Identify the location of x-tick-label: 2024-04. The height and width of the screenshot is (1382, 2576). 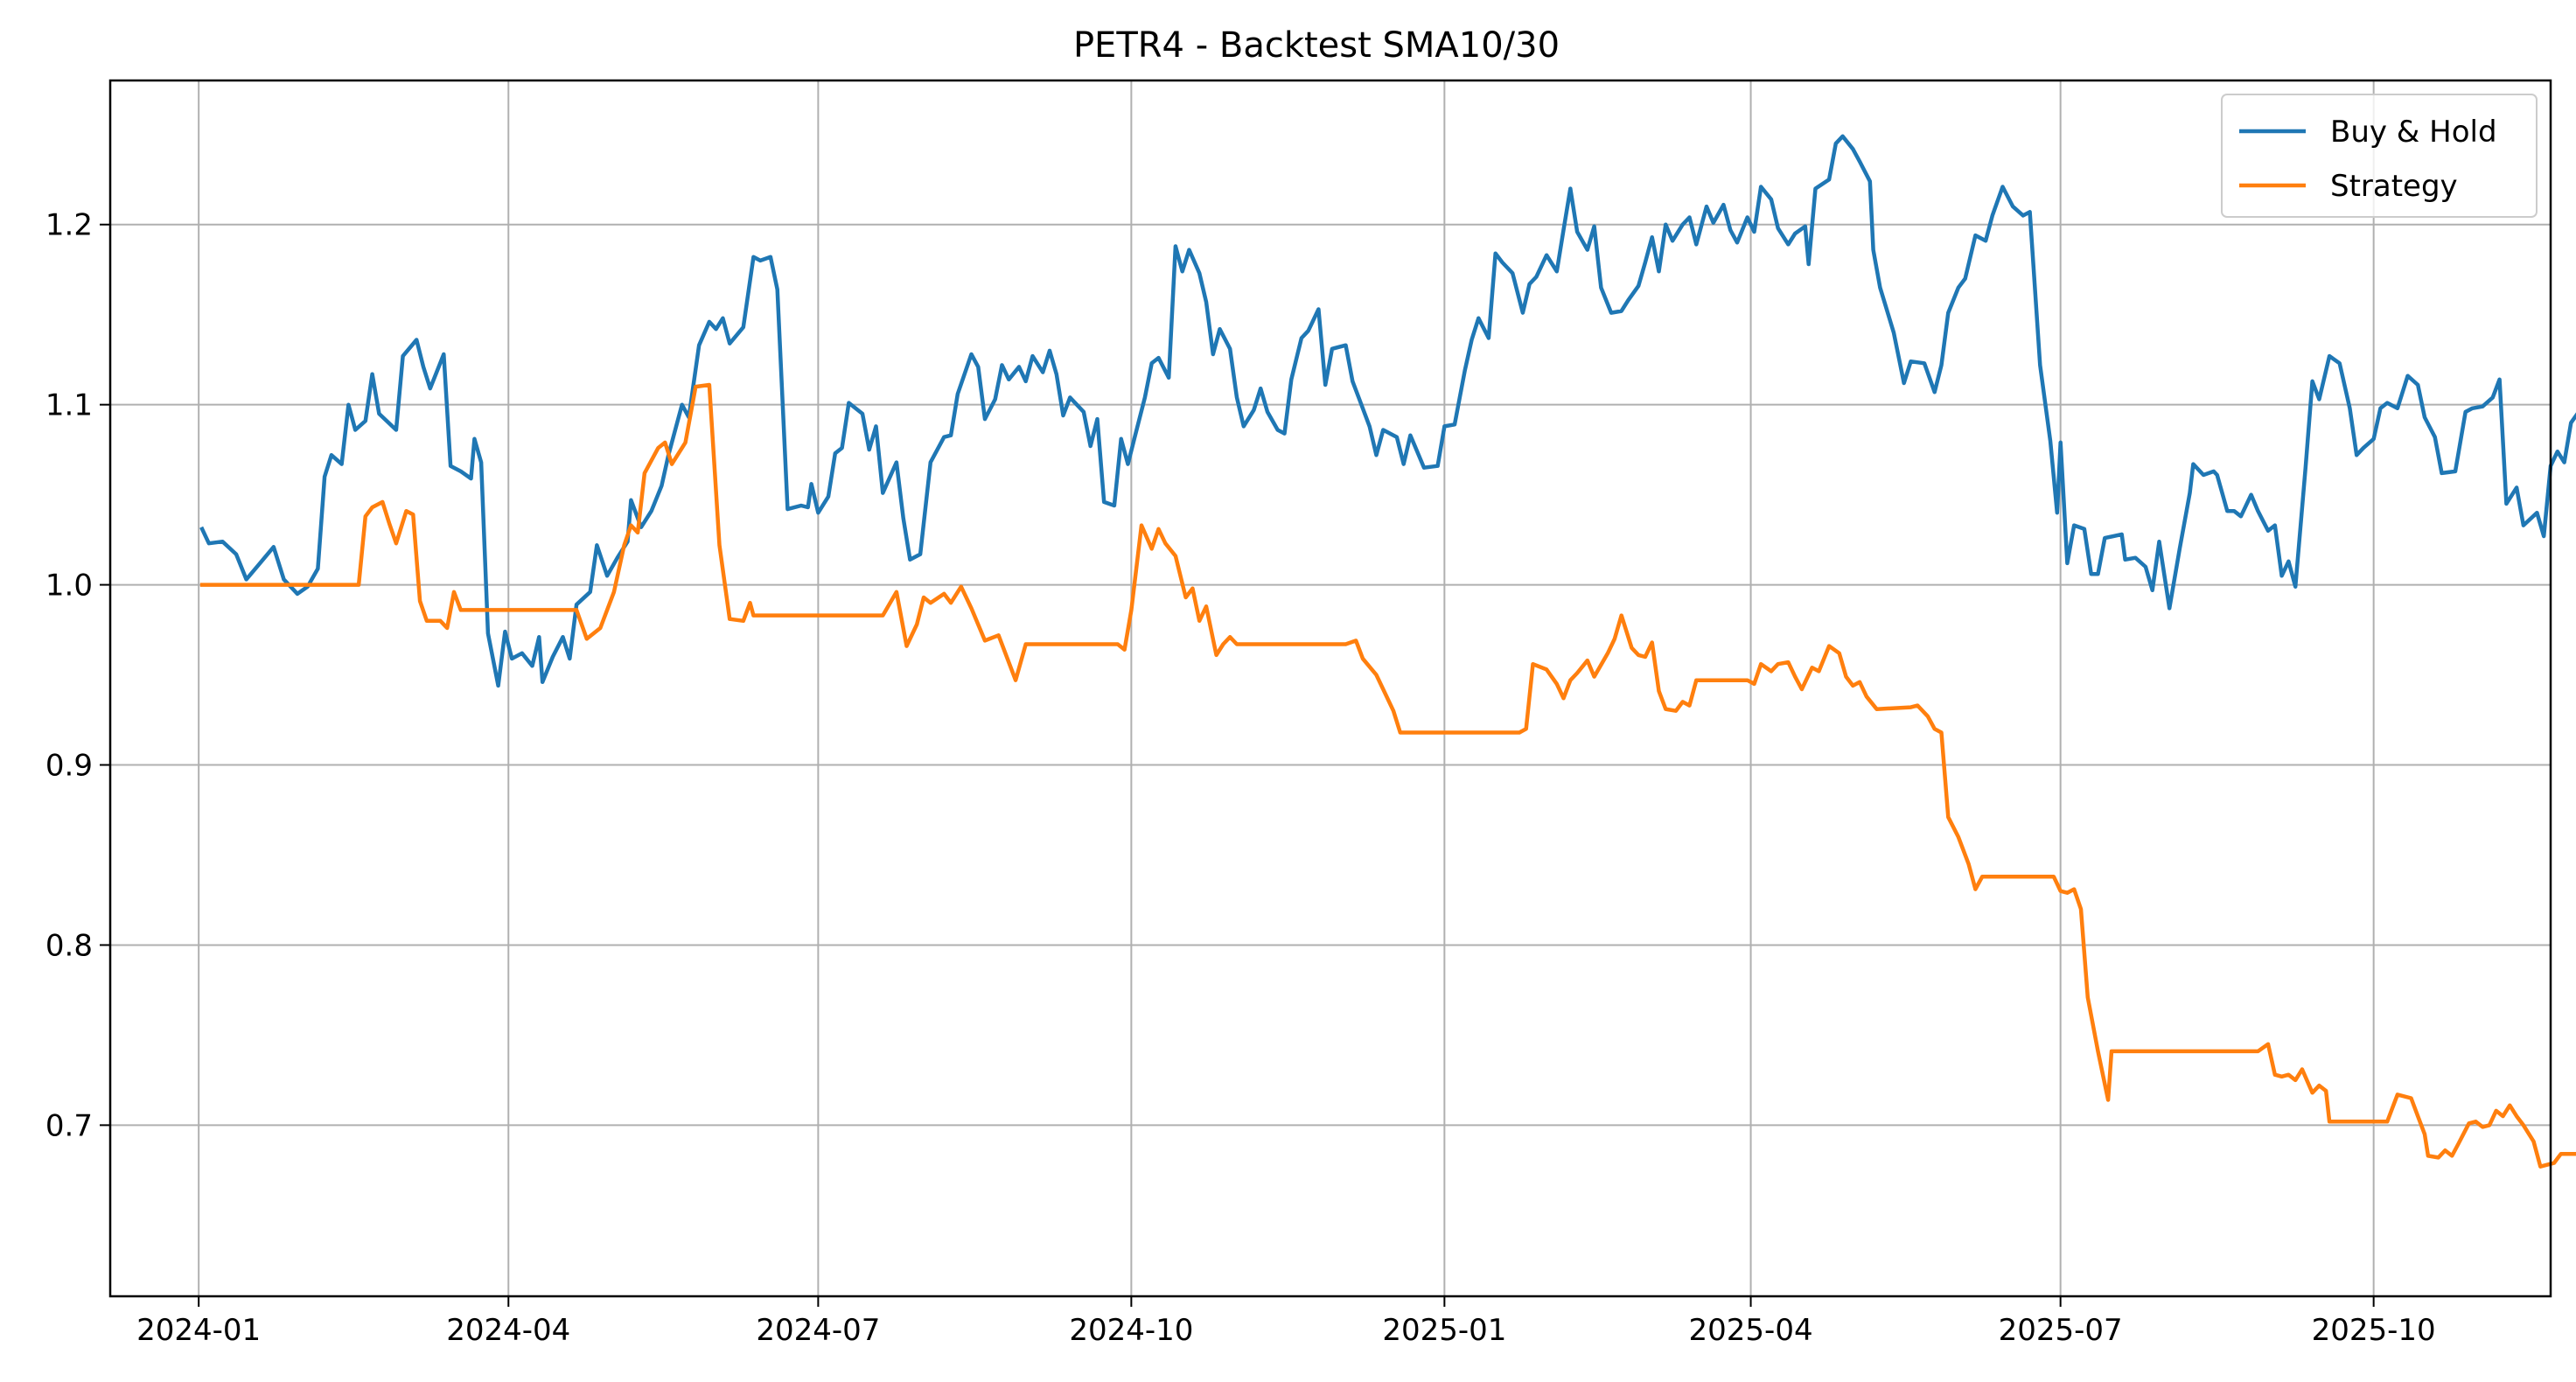
(508, 1330).